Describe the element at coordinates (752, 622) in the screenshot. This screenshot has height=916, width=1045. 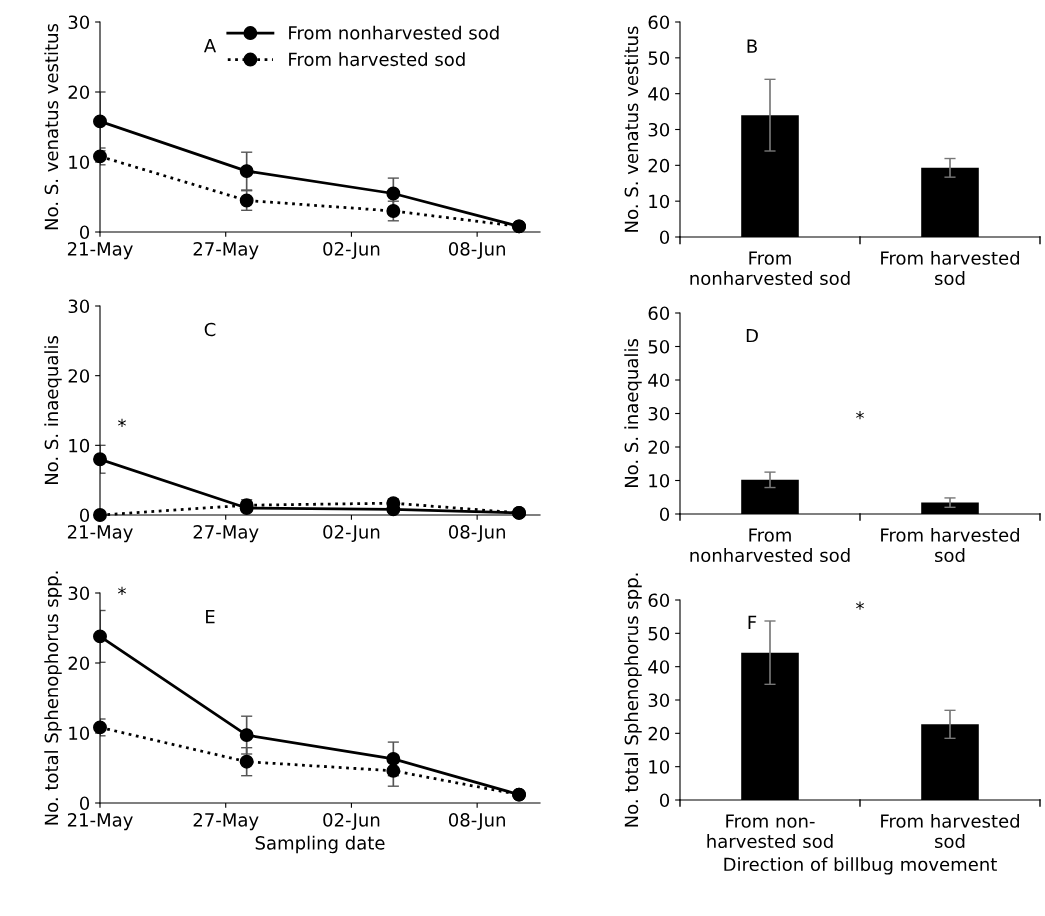
I see `annotation: F` at that location.